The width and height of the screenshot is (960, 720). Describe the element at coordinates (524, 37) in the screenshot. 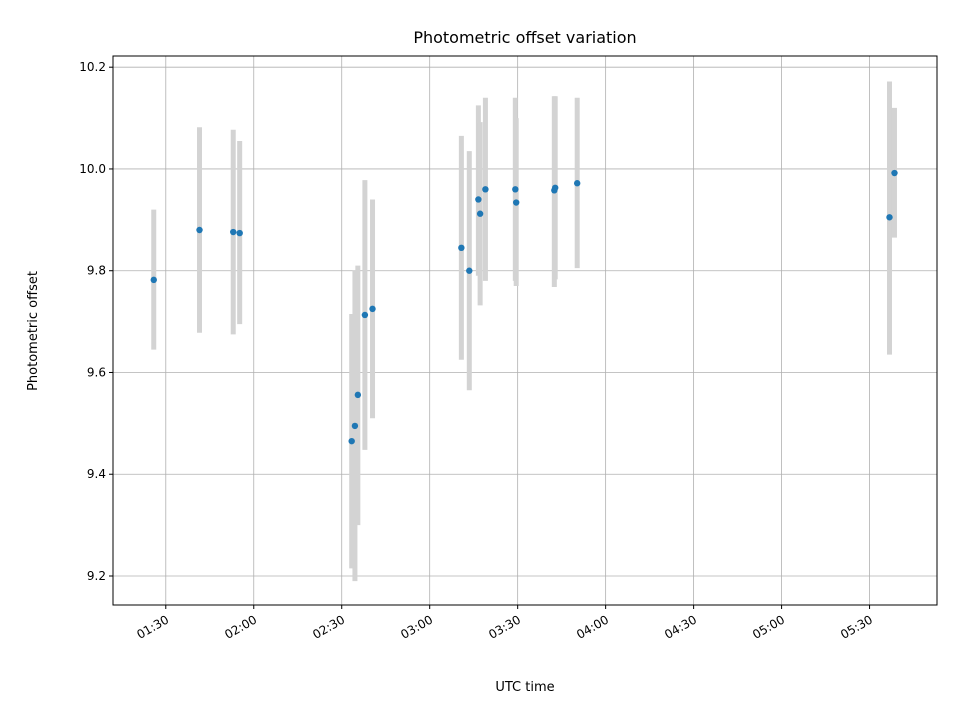

I see `chart-title: Photometric offset variation` at that location.